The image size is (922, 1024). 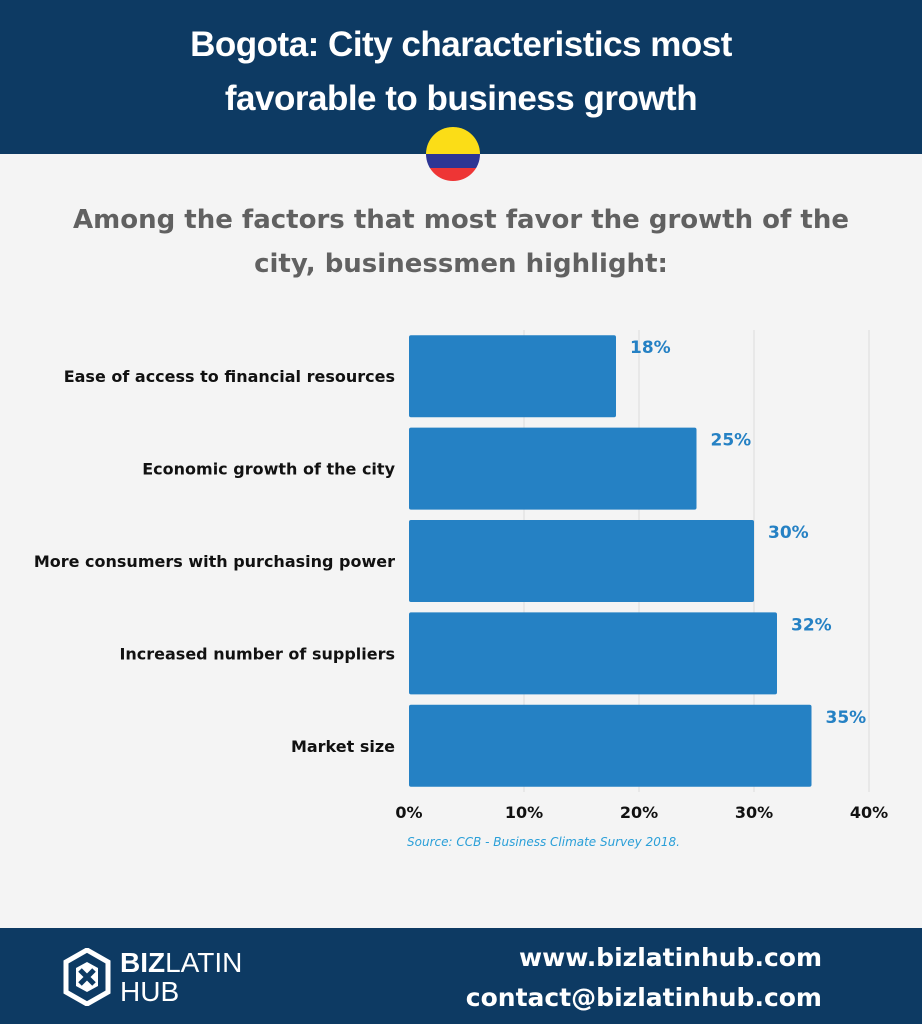 What do you see at coordinates (846, 718) in the screenshot?
I see `value-label: 35%` at bounding box center [846, 718].